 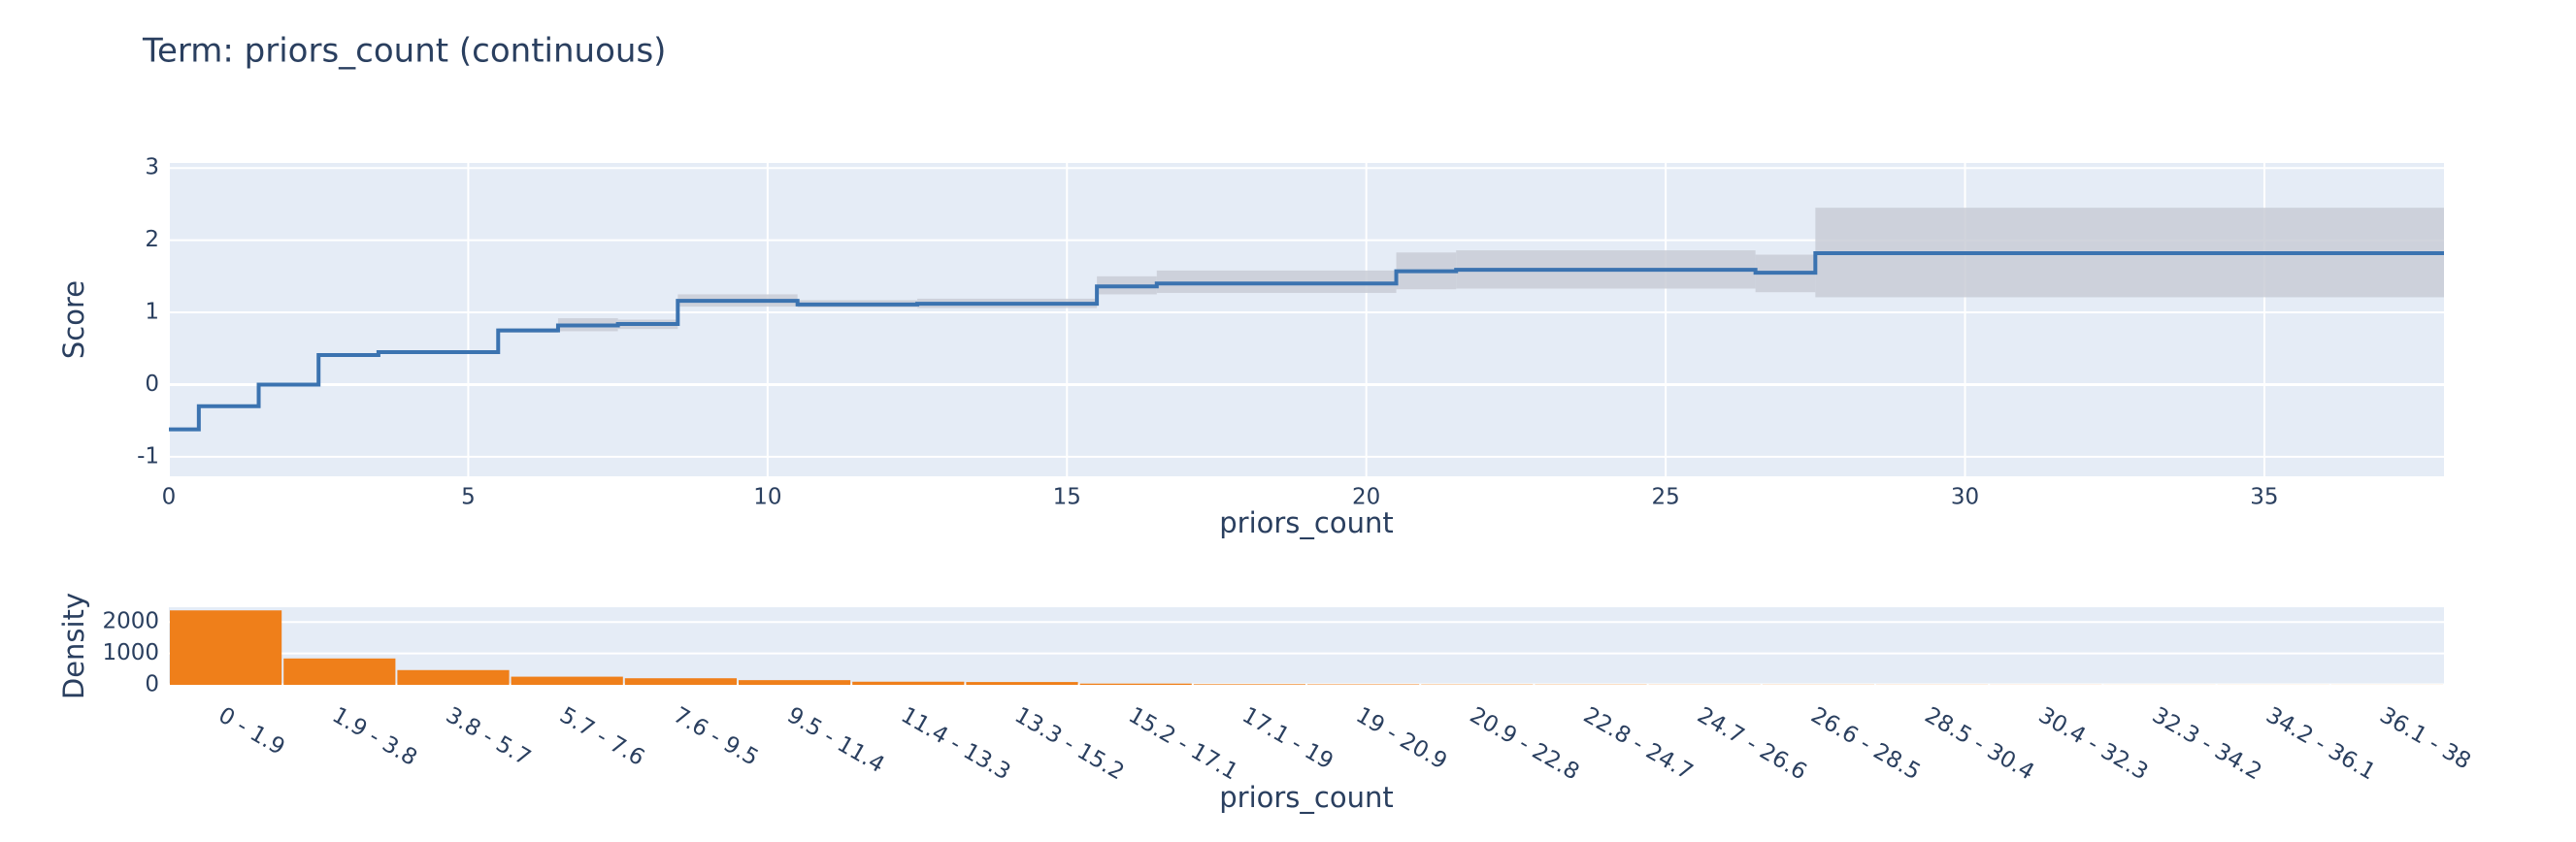 I want to click on y-tick-label: 1, so click(x=152, y=313).